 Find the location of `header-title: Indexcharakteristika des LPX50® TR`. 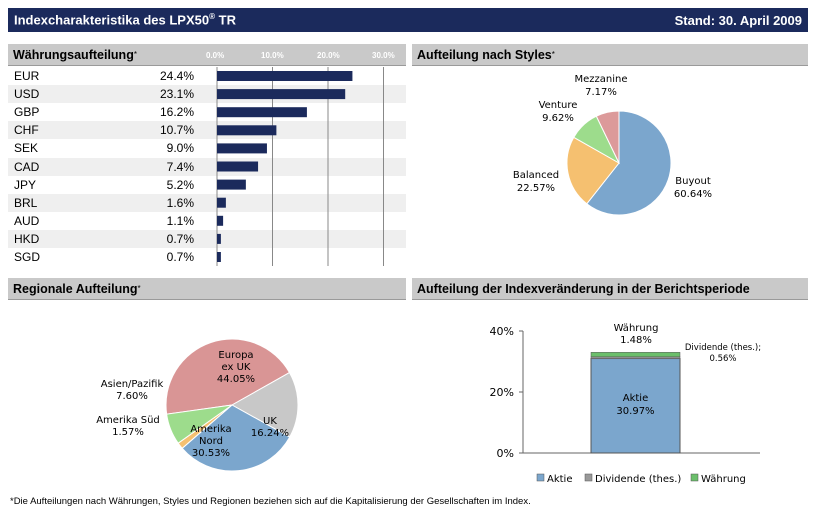

header-title: Indexcharakteristika des LPX50® TR is located at coordinates (125, 20).